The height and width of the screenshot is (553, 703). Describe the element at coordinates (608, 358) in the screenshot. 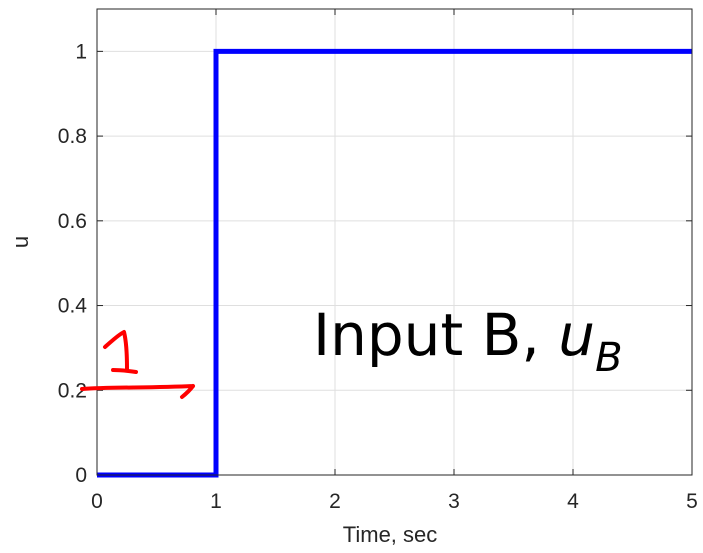

I see `annotation-subscript: B` at that location.